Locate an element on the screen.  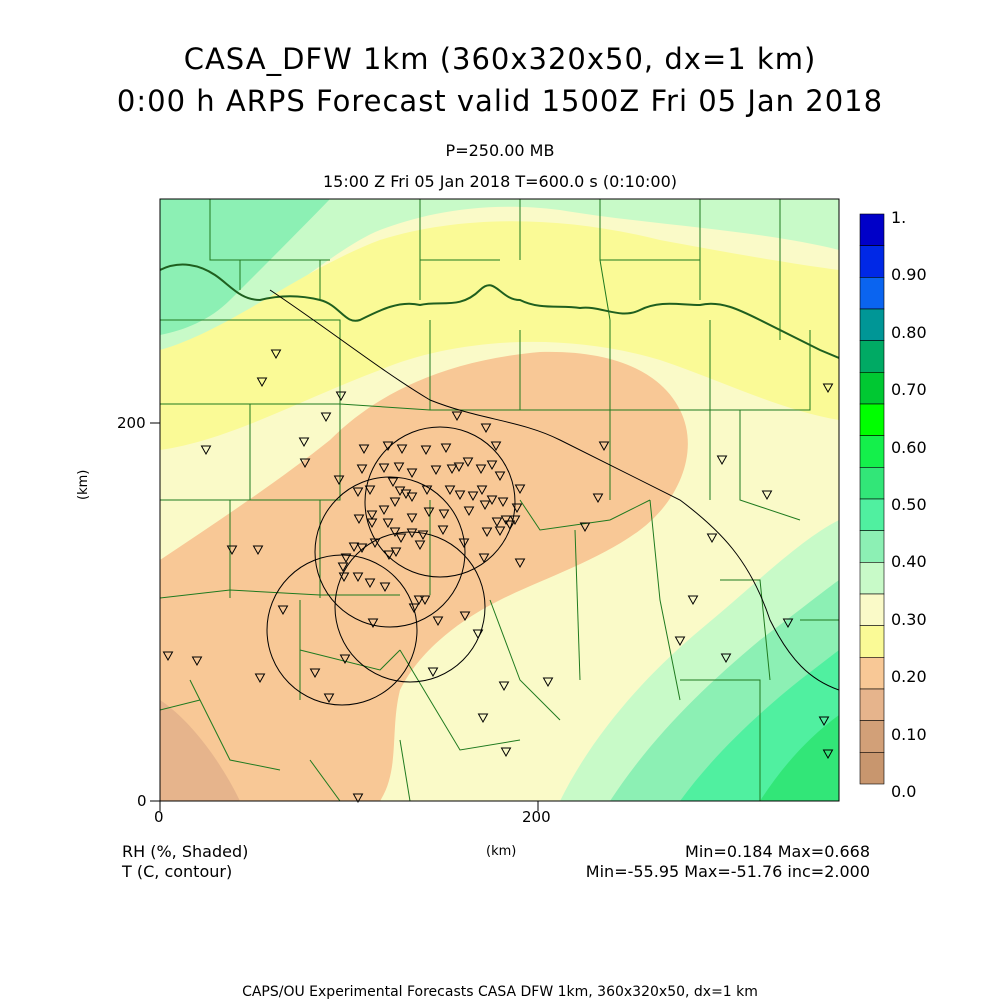
colorbar is located at coordinates (872, 499).